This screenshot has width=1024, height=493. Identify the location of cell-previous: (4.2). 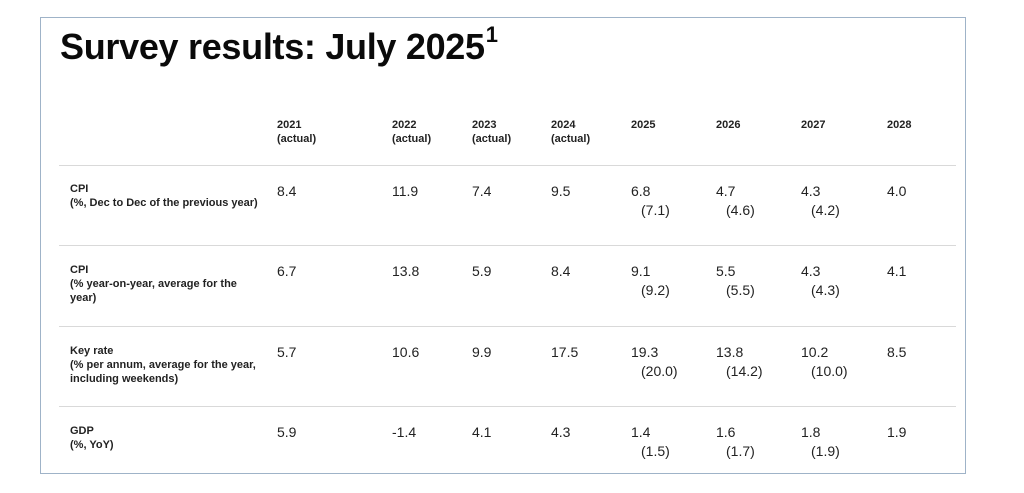
(825, 210).